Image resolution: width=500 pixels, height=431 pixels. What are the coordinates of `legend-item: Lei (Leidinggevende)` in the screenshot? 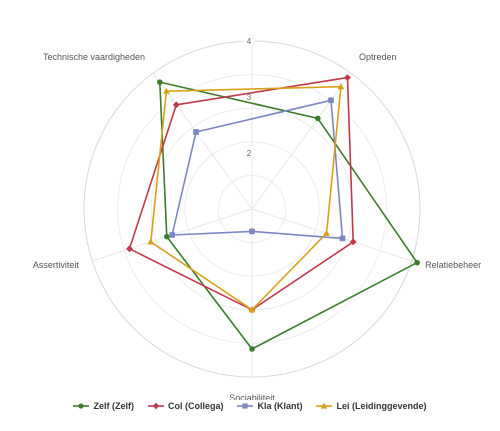 It's located at (371, 406).